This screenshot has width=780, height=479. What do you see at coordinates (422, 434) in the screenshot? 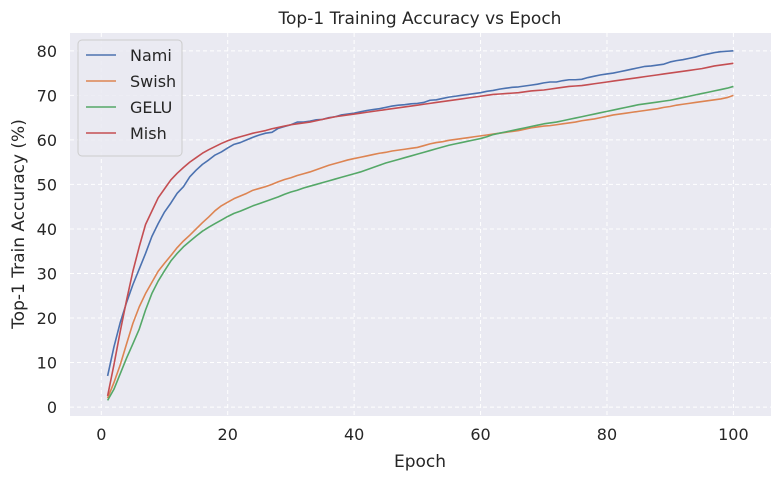
I see `x-tick-labels: 0 20 40 60 80 100` at bounding box center [422, 434].